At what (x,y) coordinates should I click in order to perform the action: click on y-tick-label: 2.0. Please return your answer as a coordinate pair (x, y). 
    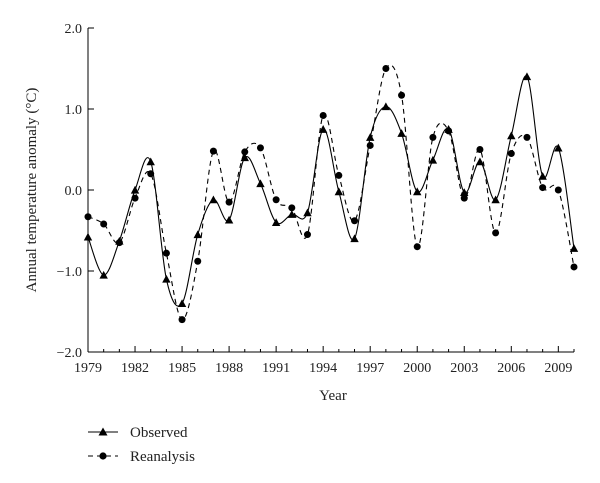
    Looking at the image, I should click on (74, 29).